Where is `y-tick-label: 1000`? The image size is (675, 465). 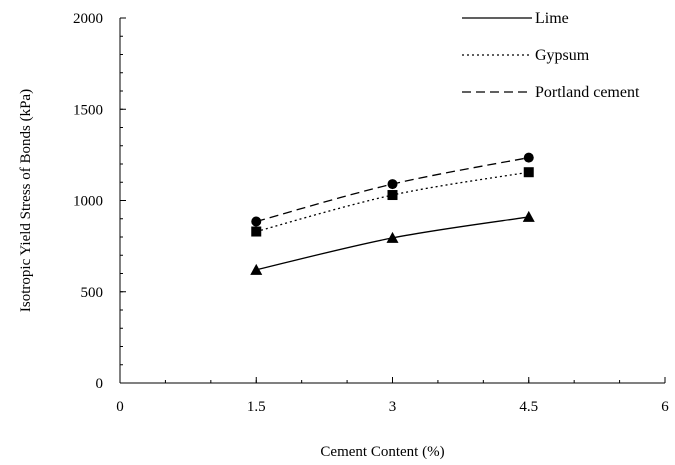 y-tick-label: 1000 is located at coordinates (88, 202).